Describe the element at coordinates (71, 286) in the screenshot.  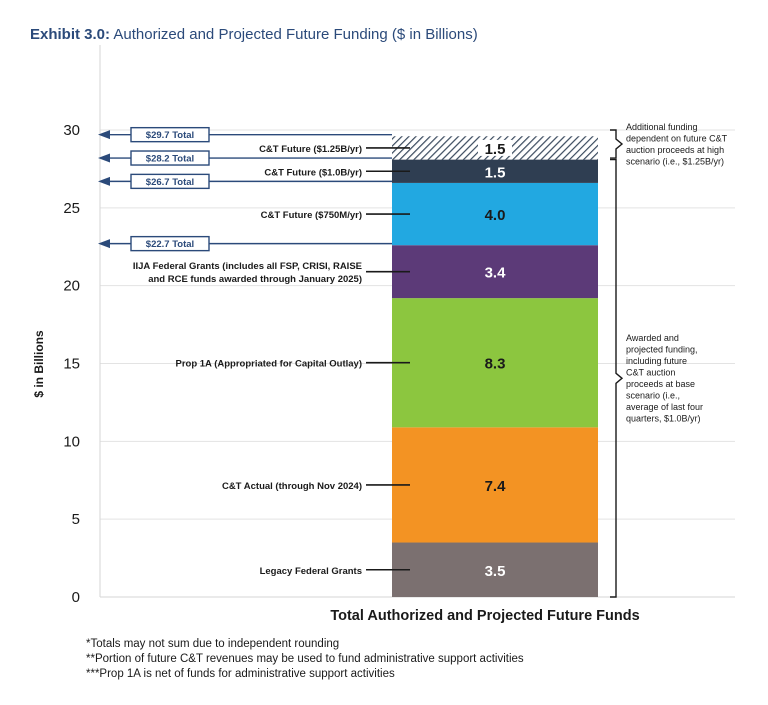
I see `y-tick-label: 20` at that location.